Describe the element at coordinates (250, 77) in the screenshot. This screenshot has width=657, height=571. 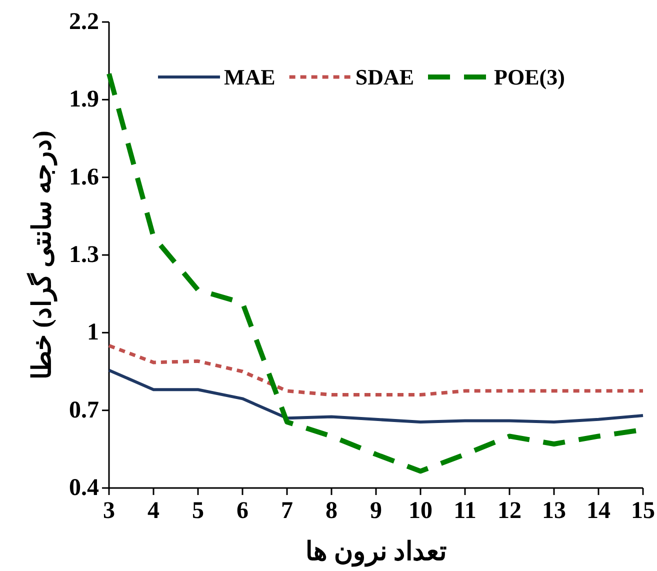
I see `legend-label: MAE` at that location.